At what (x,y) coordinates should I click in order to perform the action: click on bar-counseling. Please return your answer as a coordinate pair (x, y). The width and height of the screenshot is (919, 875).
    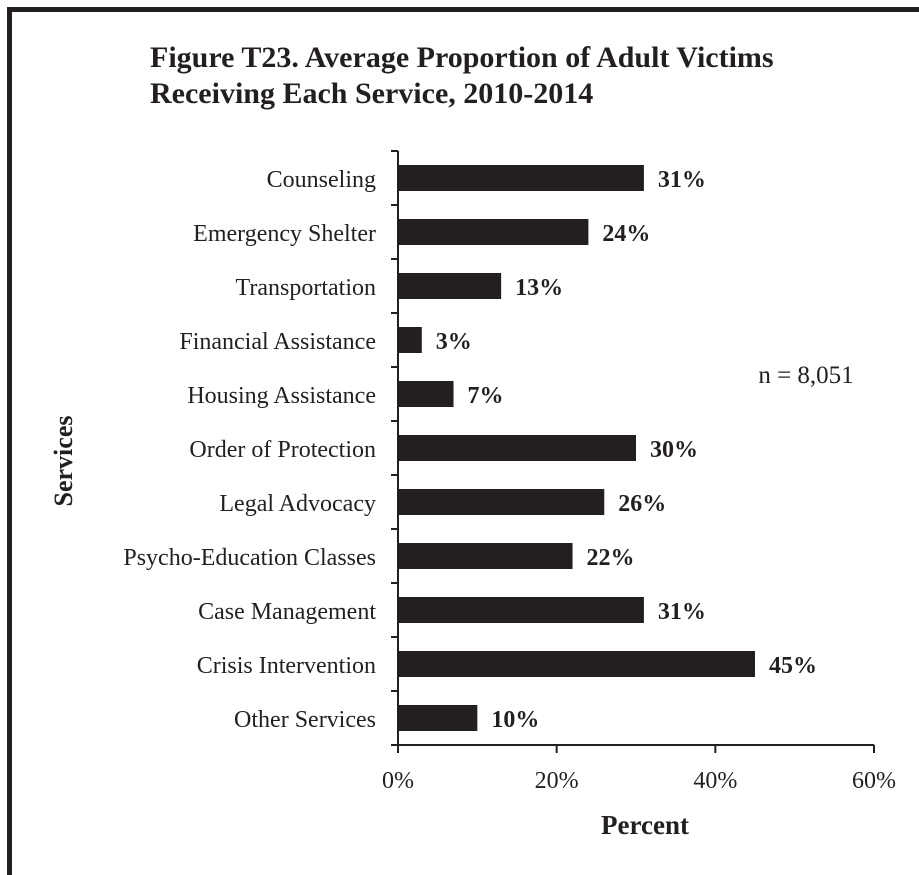
    Looking at the image, I should click on (521, 178).